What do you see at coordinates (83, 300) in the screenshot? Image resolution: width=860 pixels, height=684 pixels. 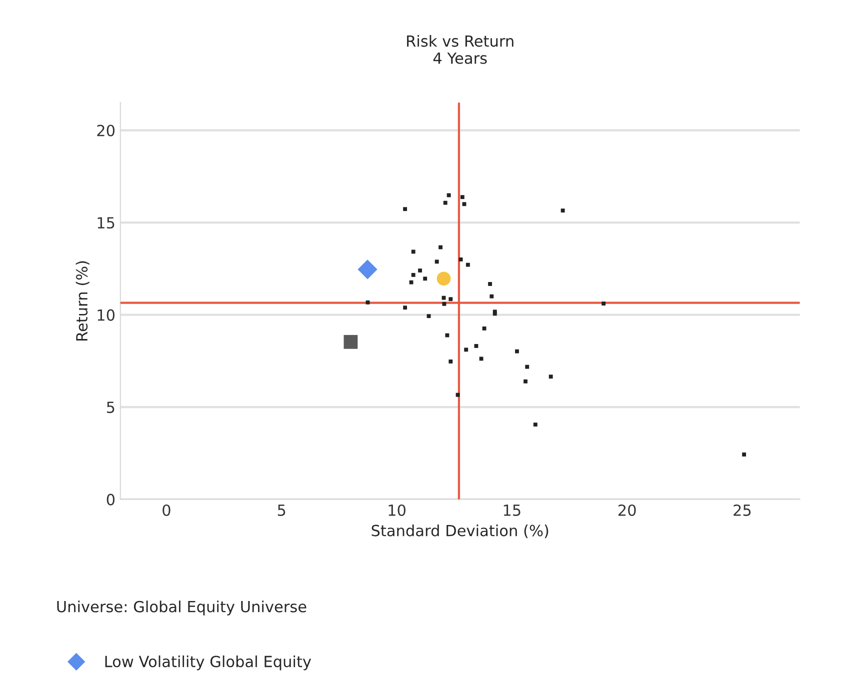 I see `y-axis-title: Return (%)` at bounding box center [83, 300].